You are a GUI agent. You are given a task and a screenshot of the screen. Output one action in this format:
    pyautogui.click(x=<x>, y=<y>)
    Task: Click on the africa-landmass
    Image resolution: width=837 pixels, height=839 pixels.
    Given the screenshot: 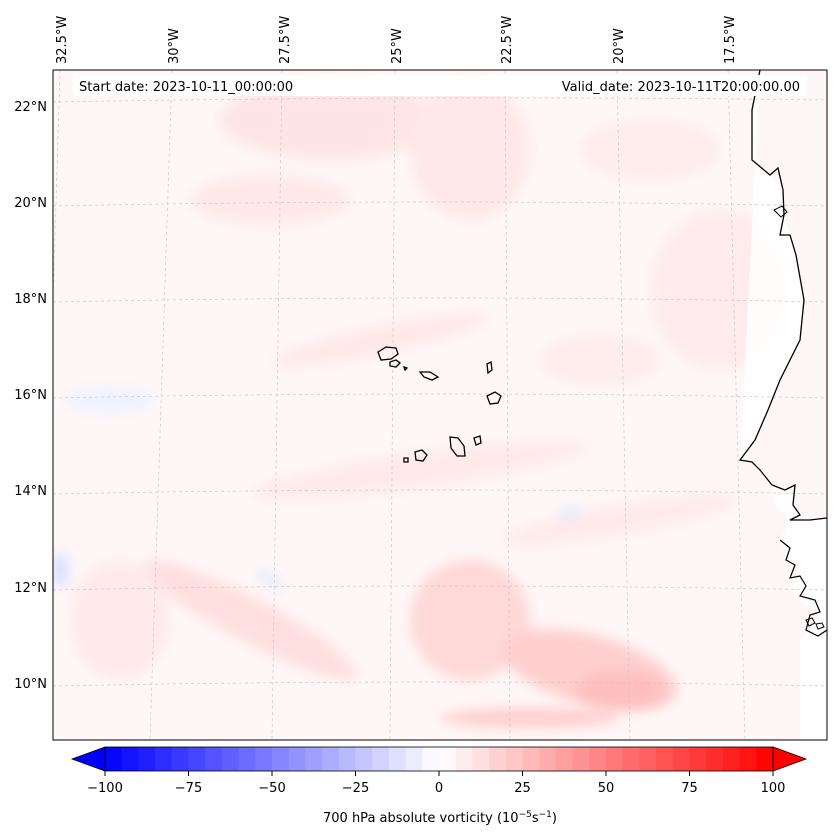 What is the action you would take?
    pyautogui.click(x=783, y=405)
    